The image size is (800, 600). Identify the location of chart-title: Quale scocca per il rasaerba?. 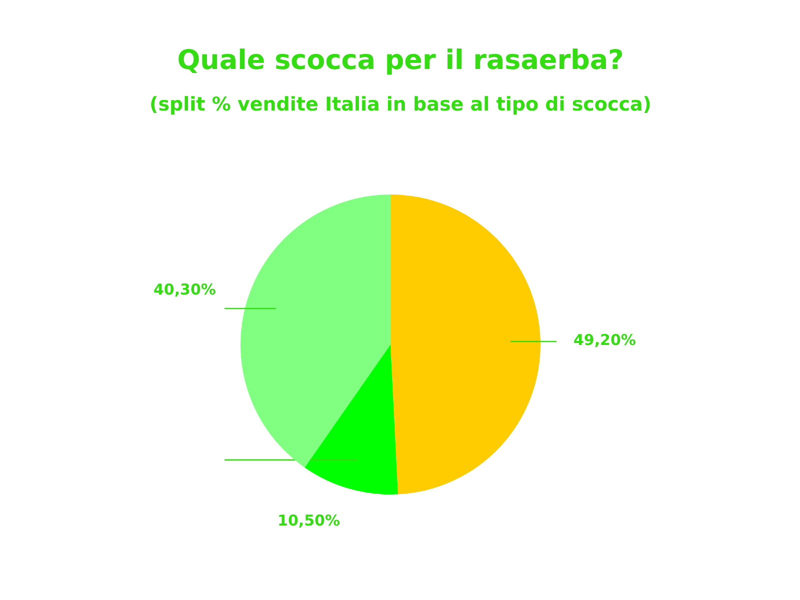
(400, 60).